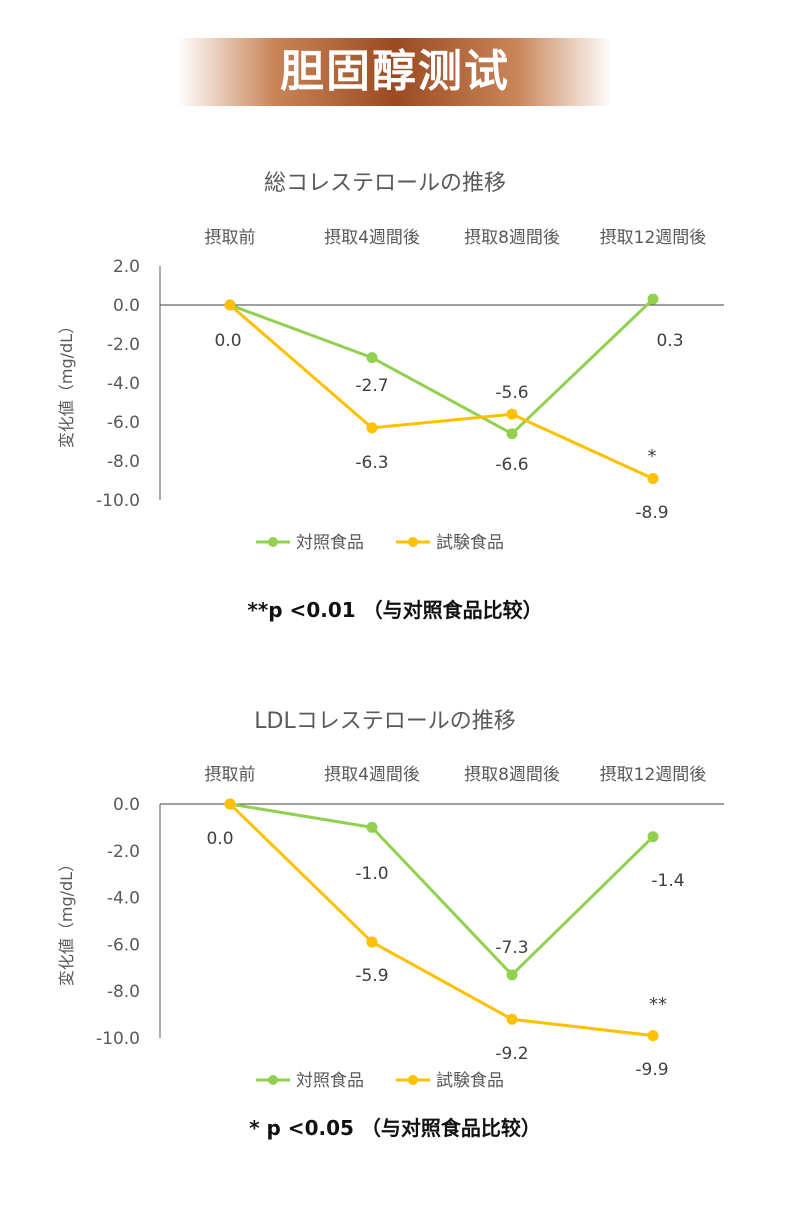 Image resolution: width=790 pixels, height=1223 pixels. I want to click on page-title: 胆固醇测试, so click(395, 71).